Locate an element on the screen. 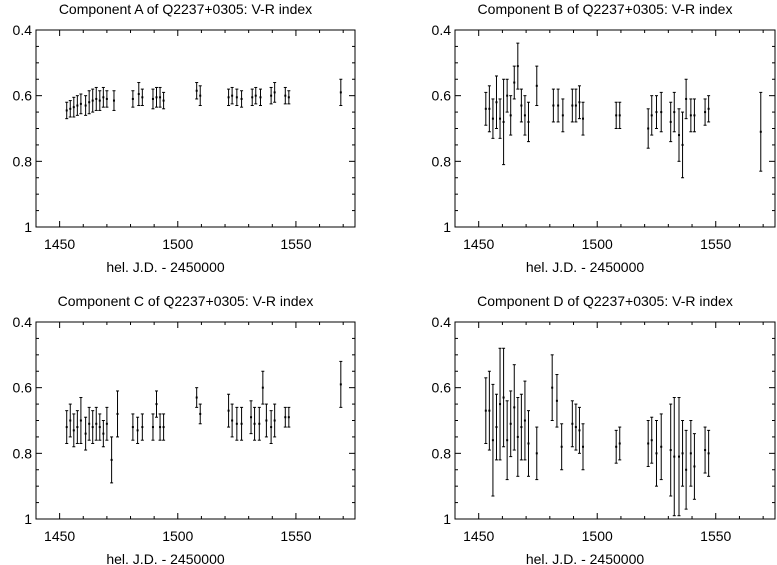 This screenshot has width=777, height=565. x-tick-label: 1500 is located at coordinates (177, 244).